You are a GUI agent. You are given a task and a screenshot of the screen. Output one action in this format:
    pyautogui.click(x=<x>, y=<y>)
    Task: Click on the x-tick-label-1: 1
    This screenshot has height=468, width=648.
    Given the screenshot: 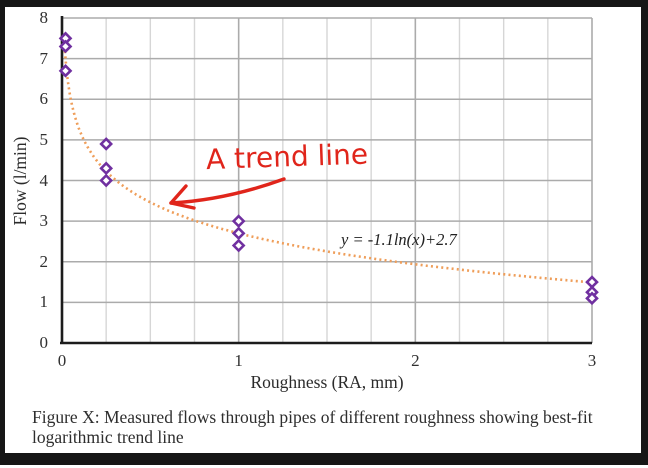 What is the action you would take?
    pyautogui.click(x=238, y=360)
    